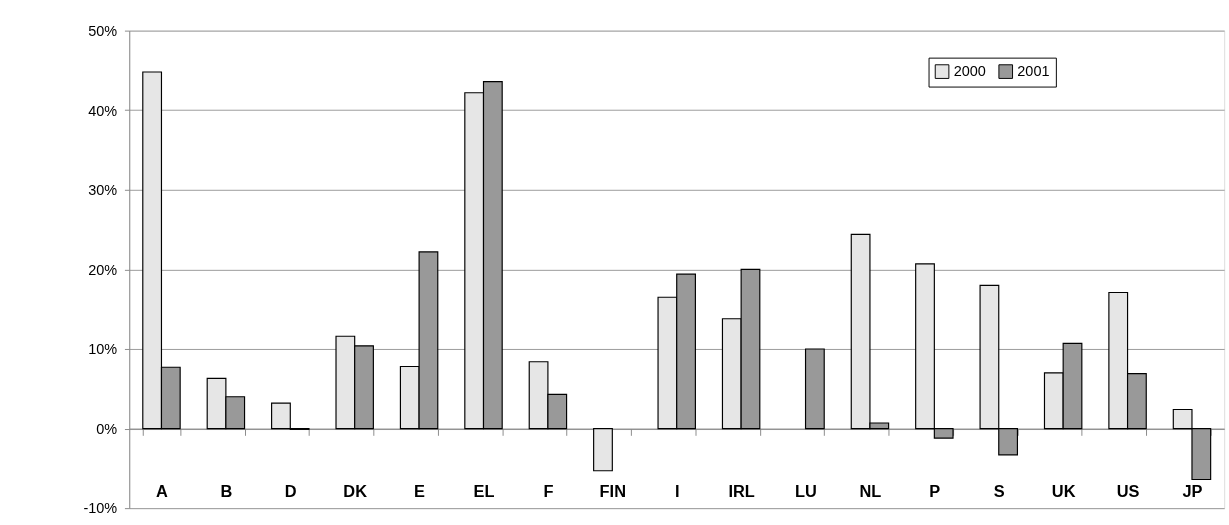 This screenshot has height=525, width=1229. What do you see at coordinates (484, 490) in the screenshot?
I see `x-tick-label: EL` at bounding box center [484, 490].